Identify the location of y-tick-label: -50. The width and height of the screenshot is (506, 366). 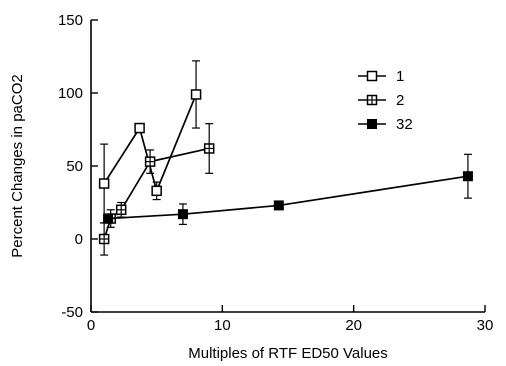
(72, 312).